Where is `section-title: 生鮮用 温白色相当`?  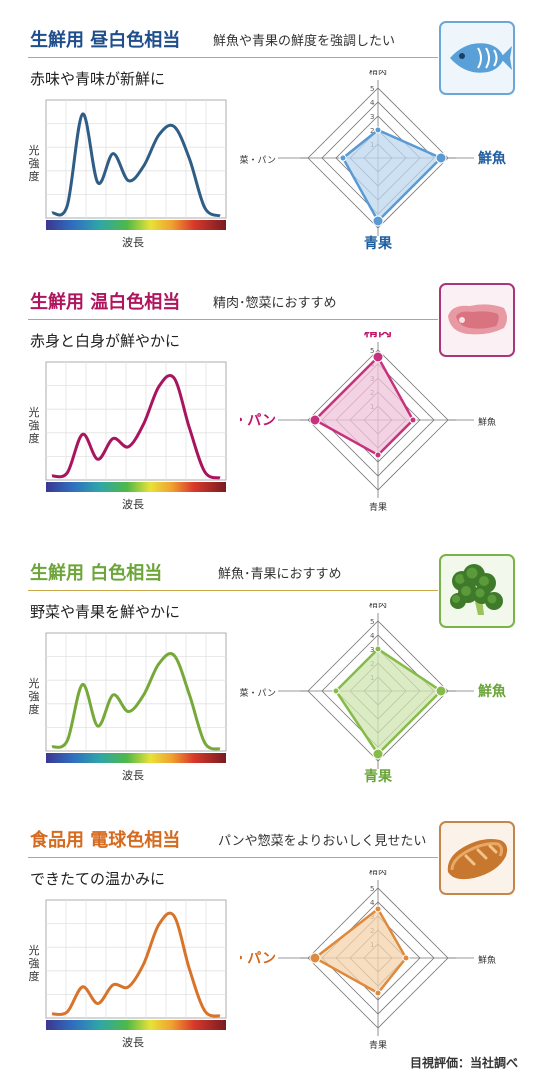 section-title: 生鮮用 温白色相当 is located at coordinates (105, 302).